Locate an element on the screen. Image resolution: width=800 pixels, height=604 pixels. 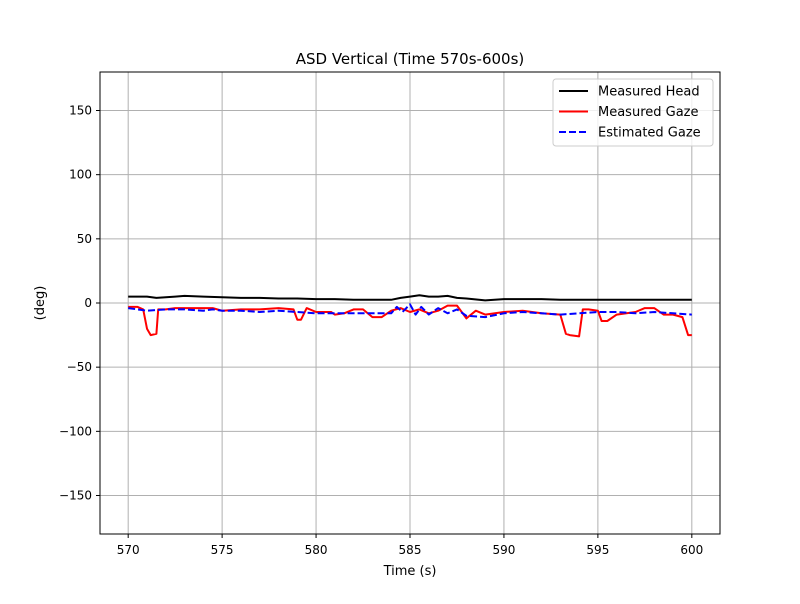
x-tick-label: 580 is located at coordinates (316, 550).